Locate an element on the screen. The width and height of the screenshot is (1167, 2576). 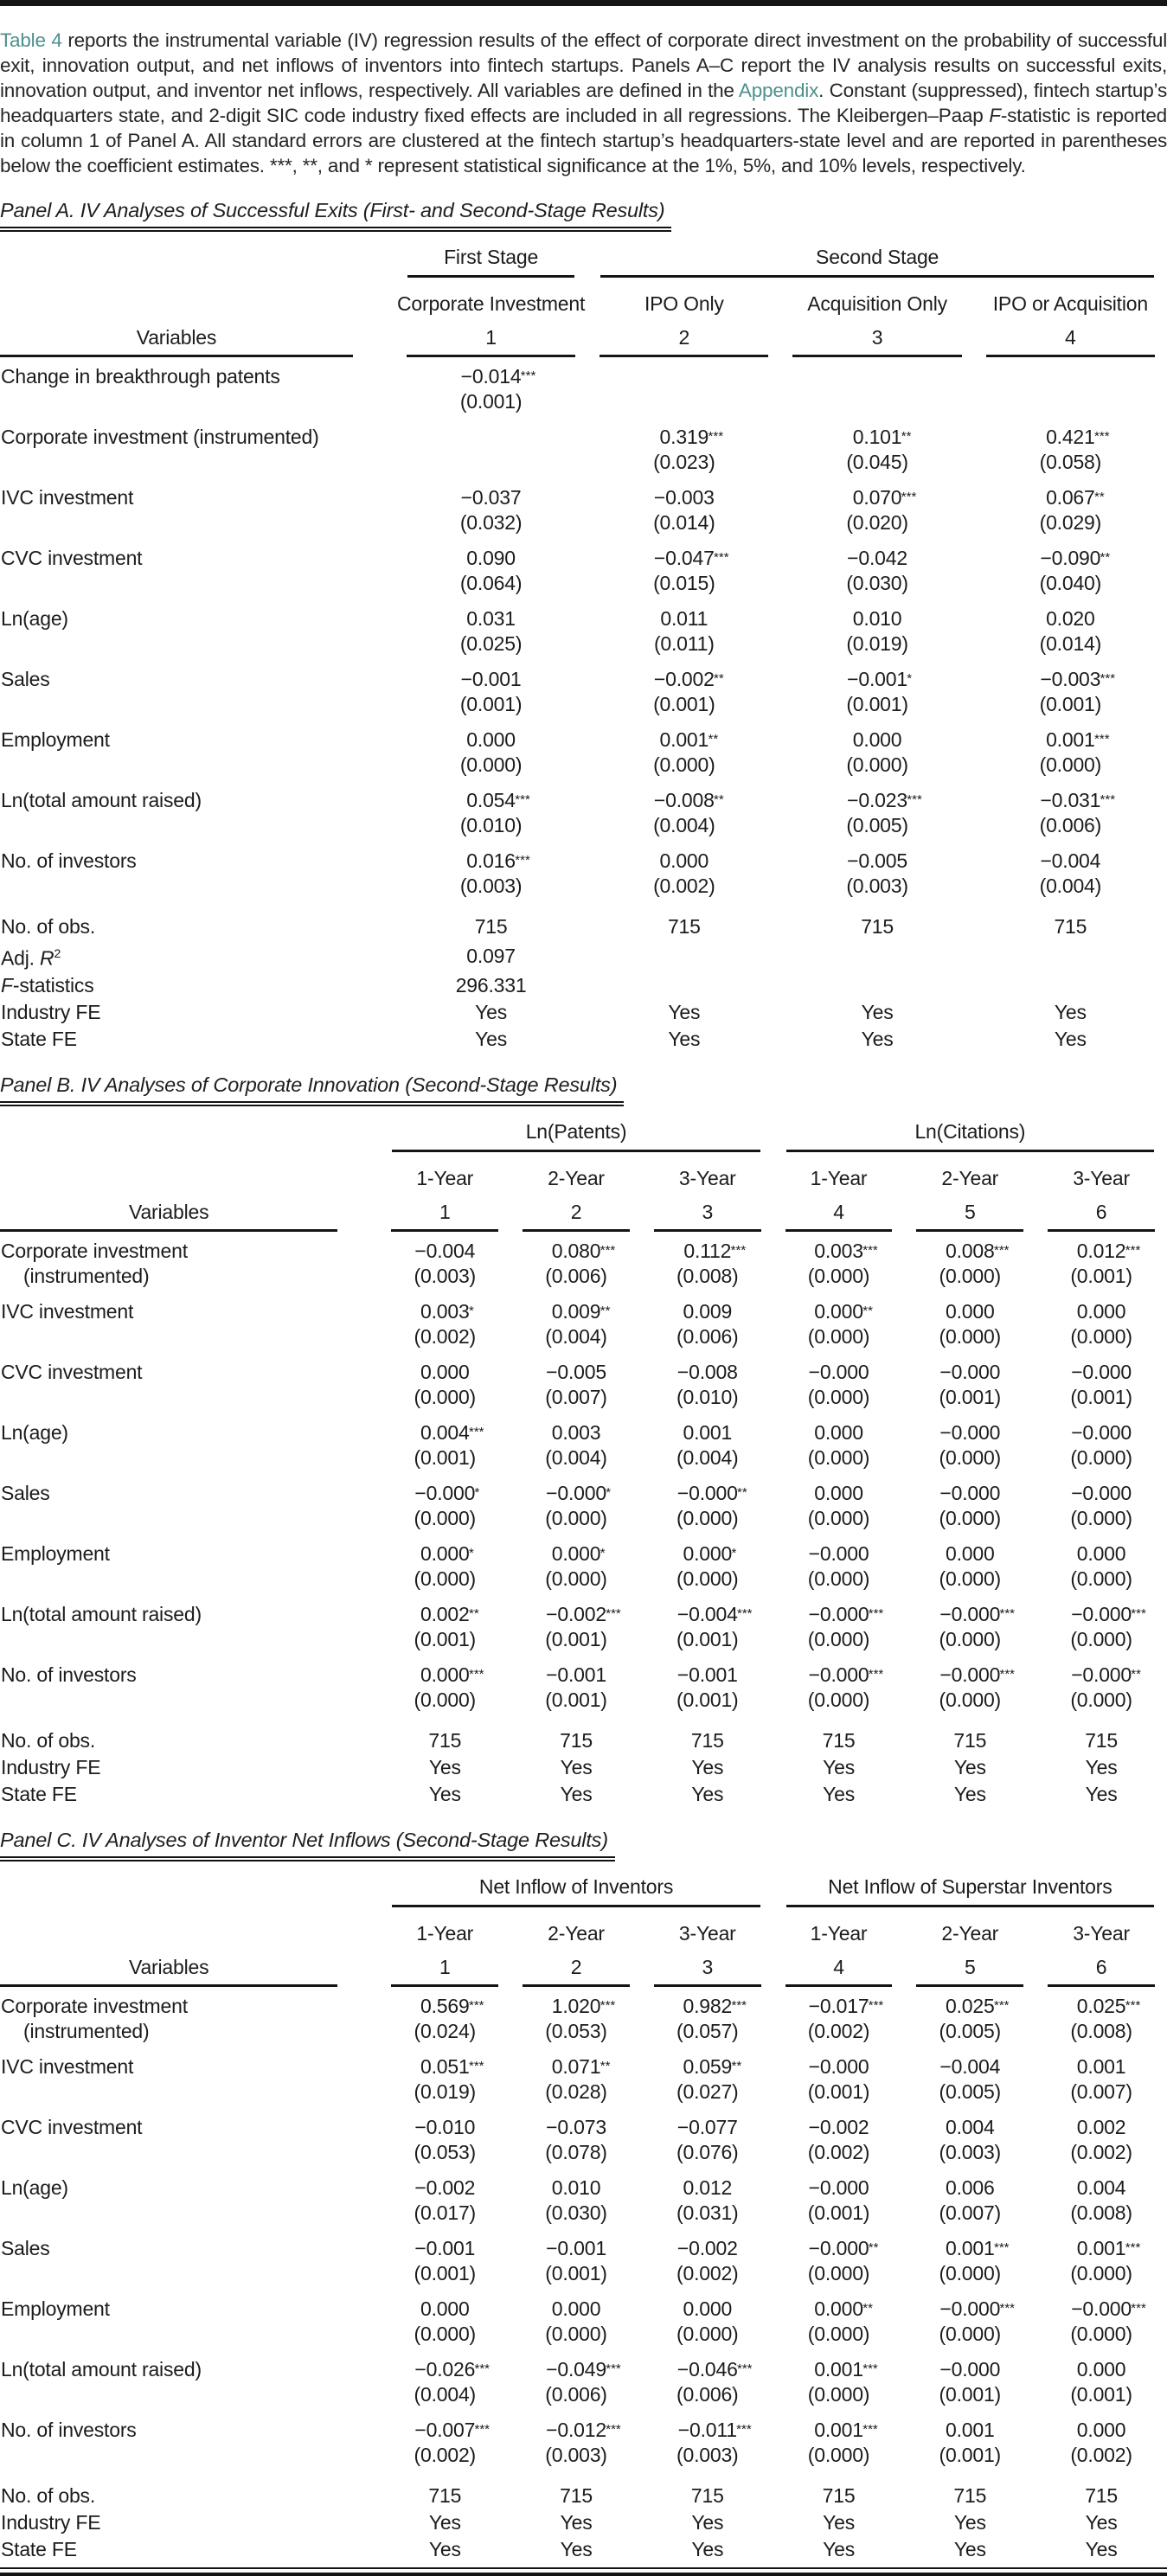
coefficient-cell: 0.025 *** is located at coordinates (970, 2003).